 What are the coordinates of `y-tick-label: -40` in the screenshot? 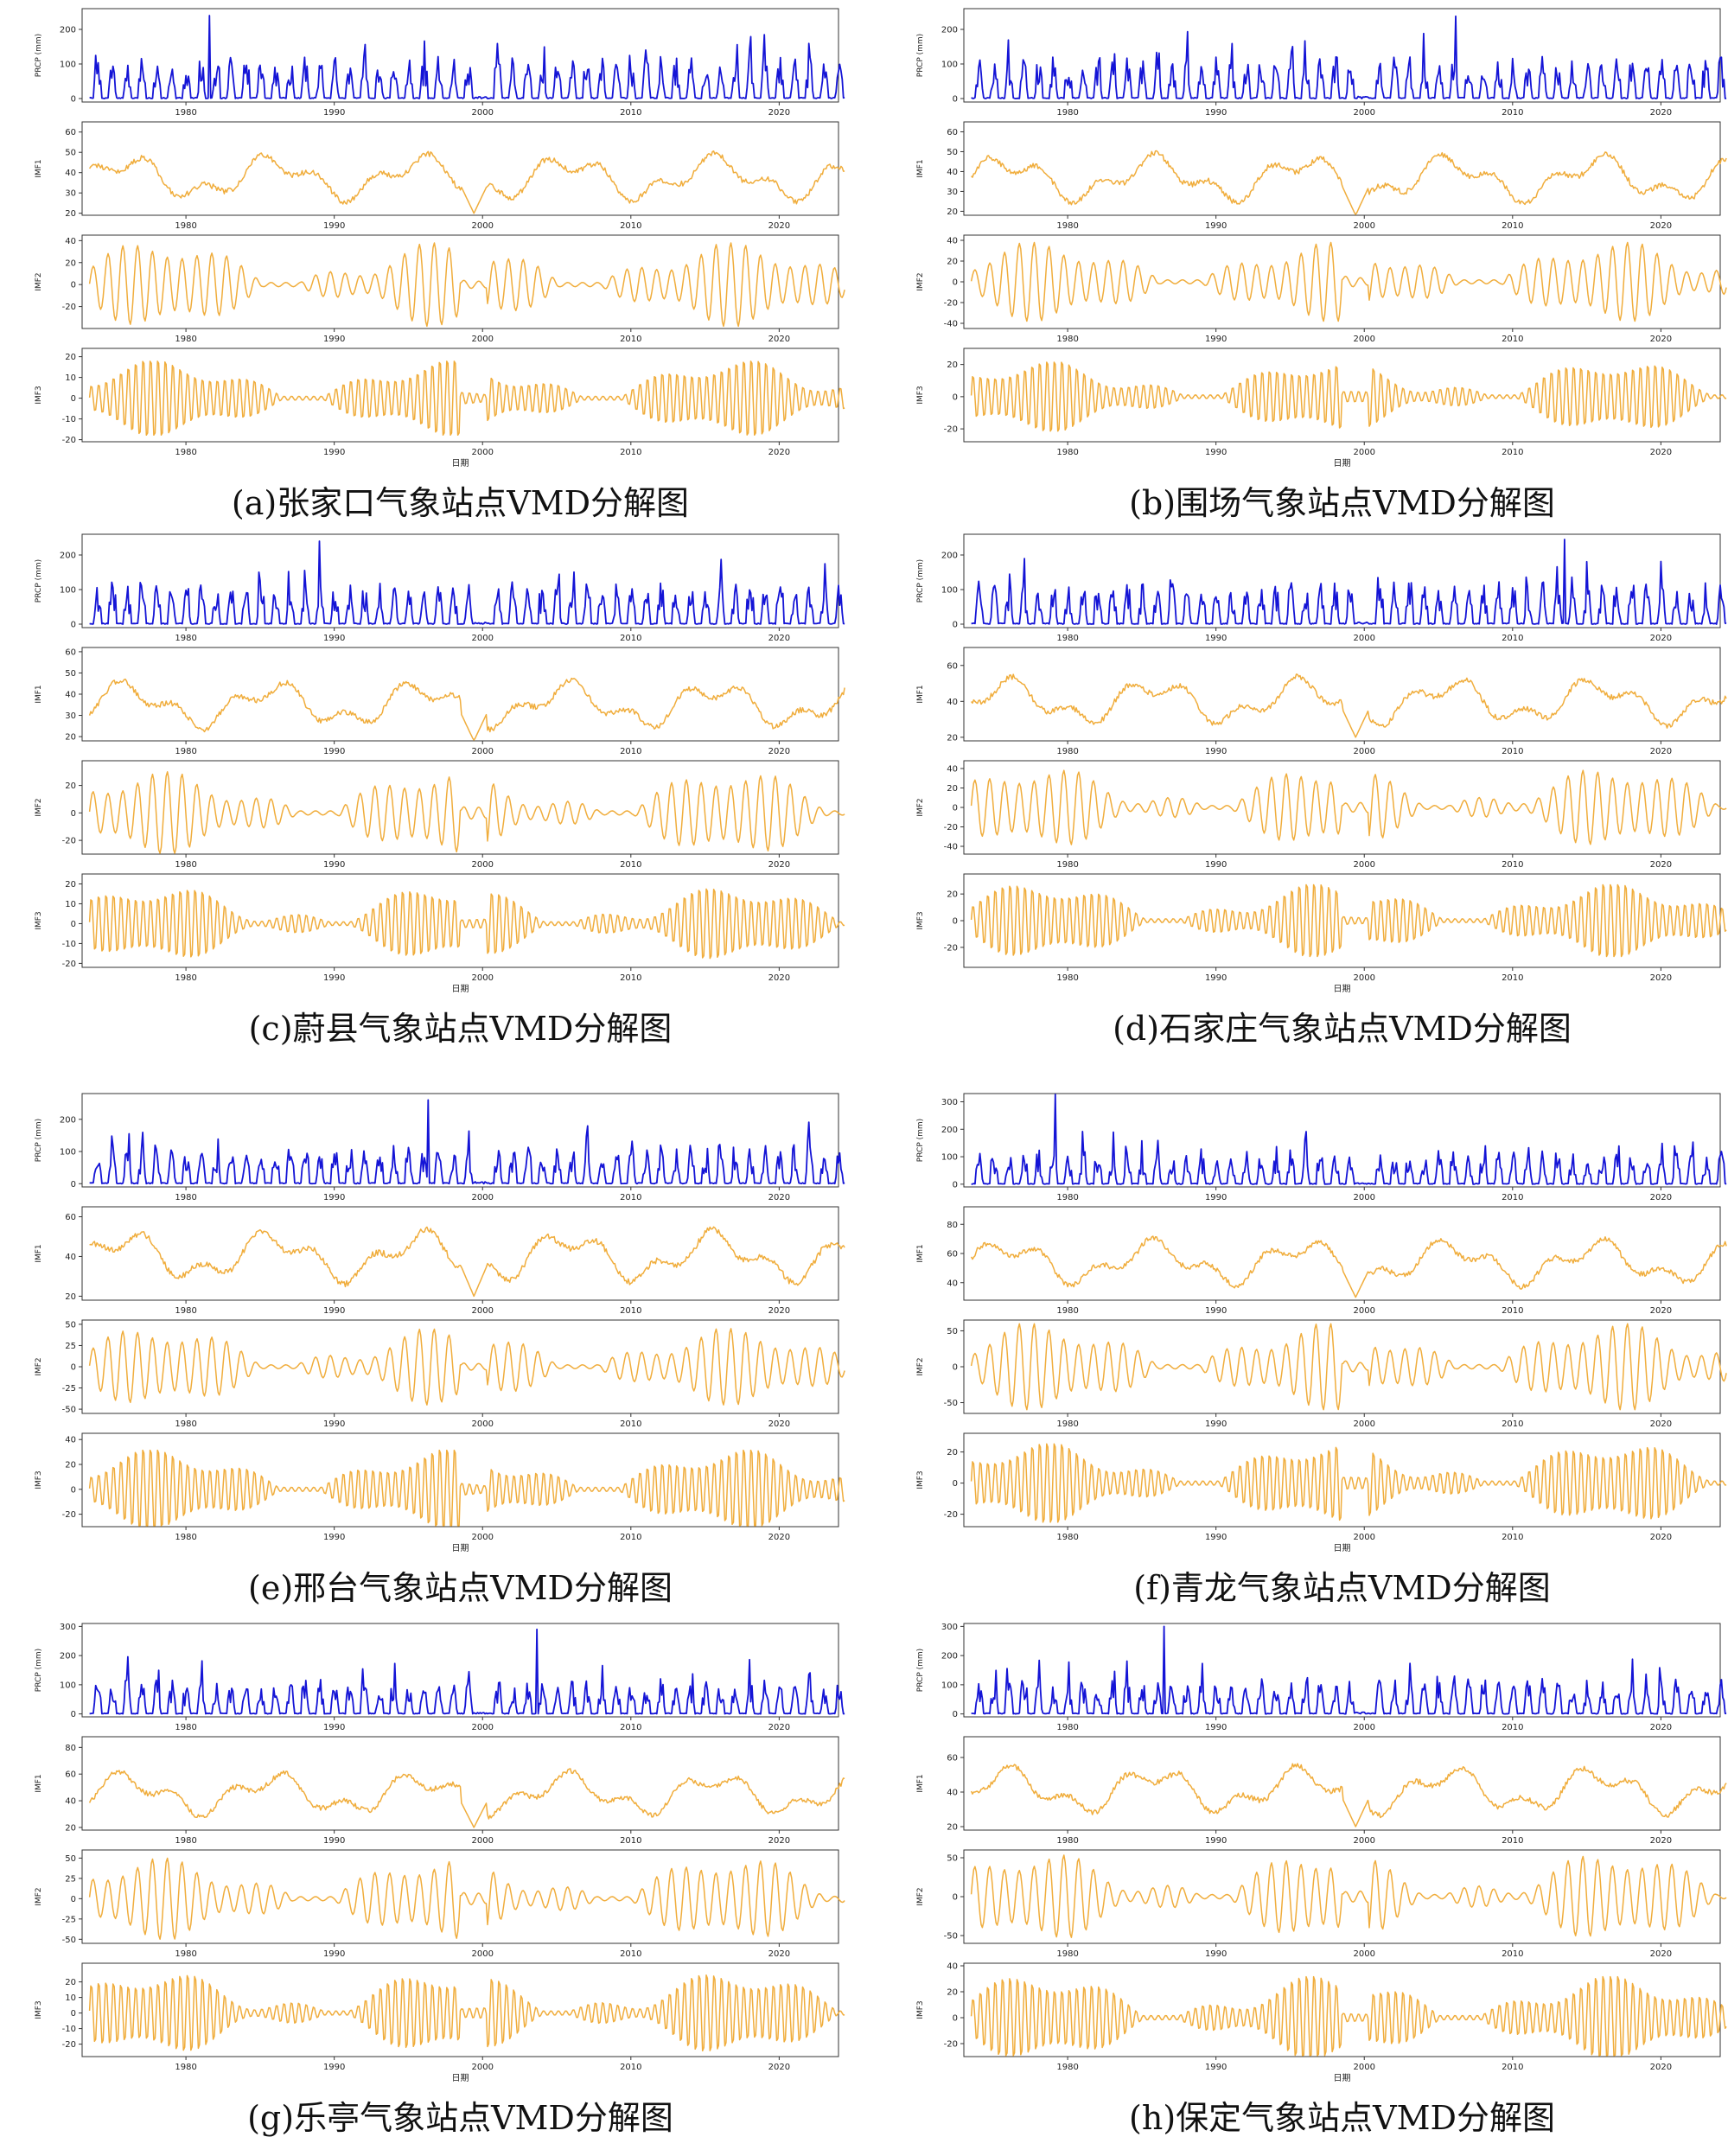 It's located at (951, 847).